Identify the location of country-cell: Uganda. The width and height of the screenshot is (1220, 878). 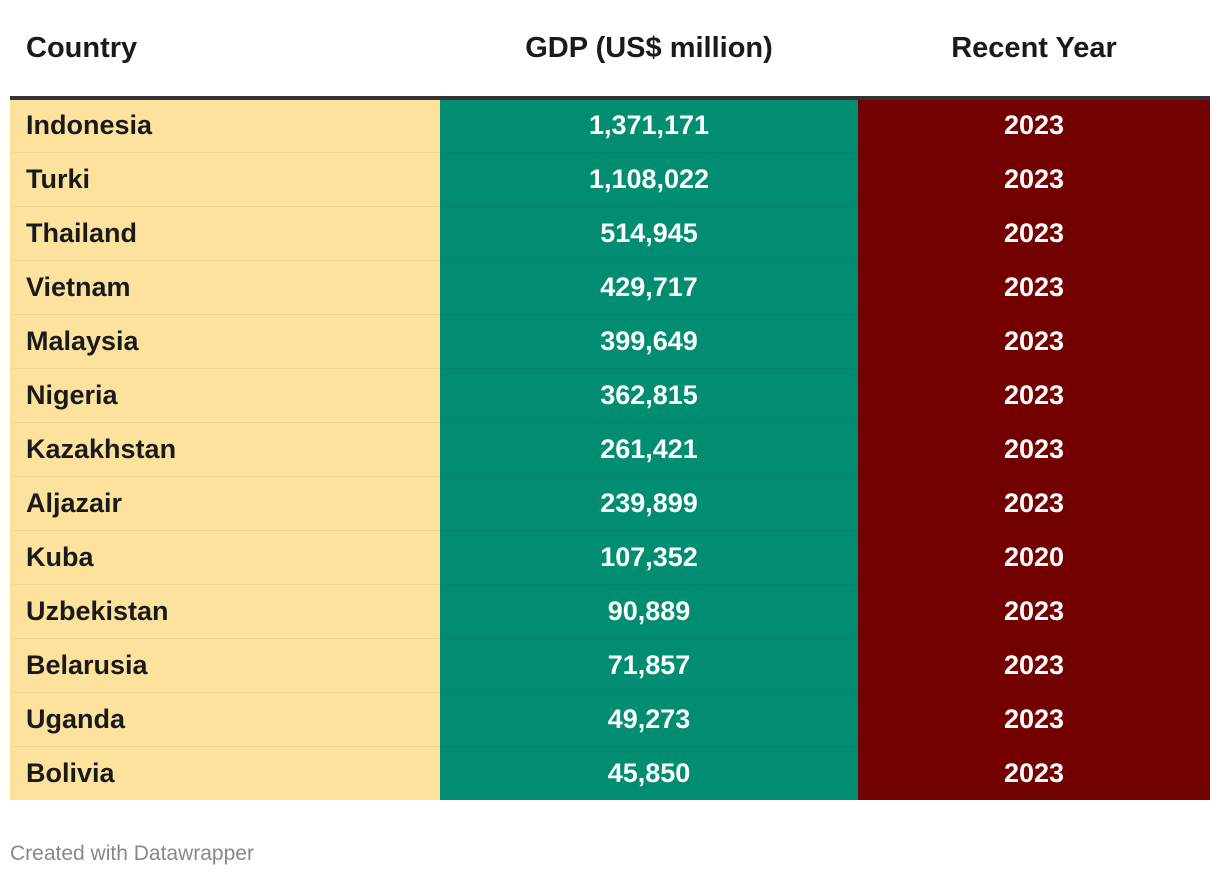
(225, 719).